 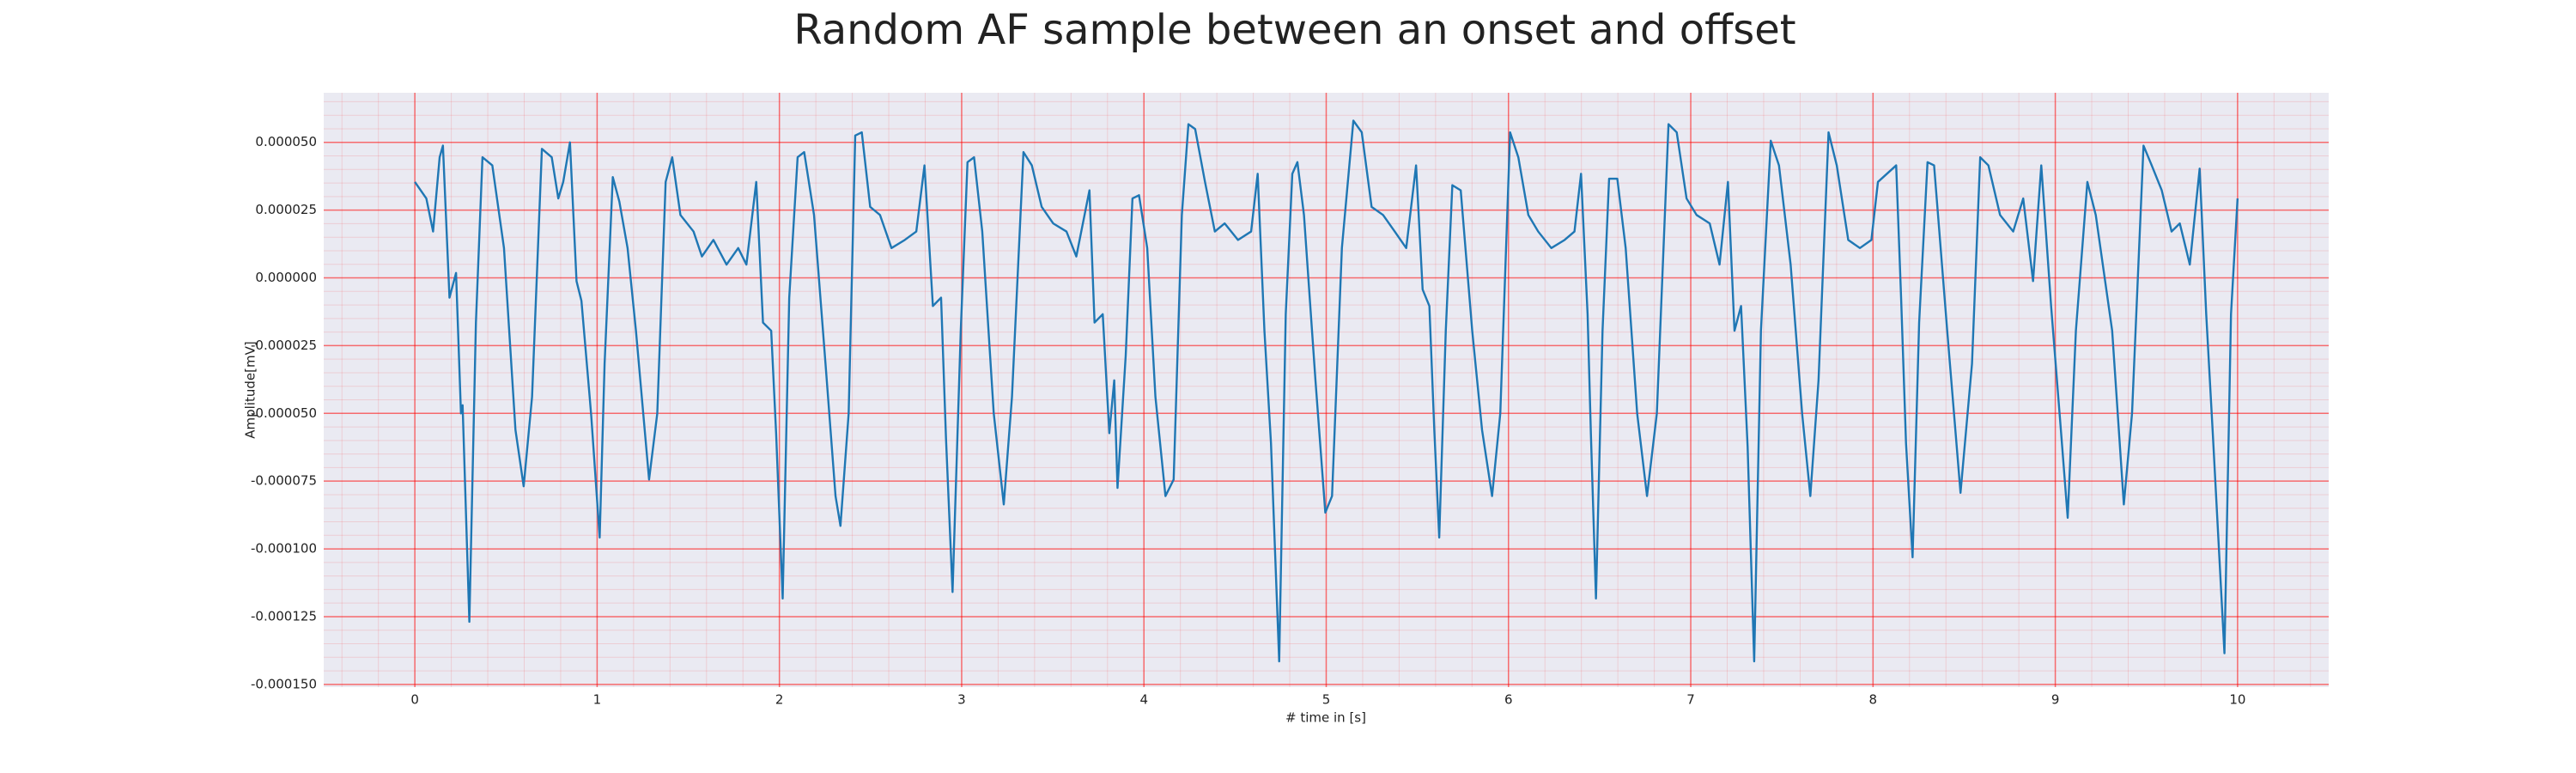 What do you see at coordinates (962, 700) in the screenshot?
I see `x-tick-label: 3` at bounding box center [962, 700].